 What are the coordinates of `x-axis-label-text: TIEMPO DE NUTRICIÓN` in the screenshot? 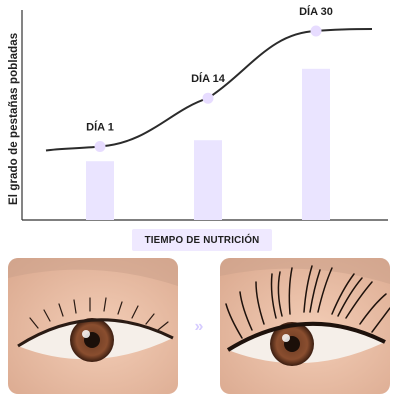 It's located at (202, 240).